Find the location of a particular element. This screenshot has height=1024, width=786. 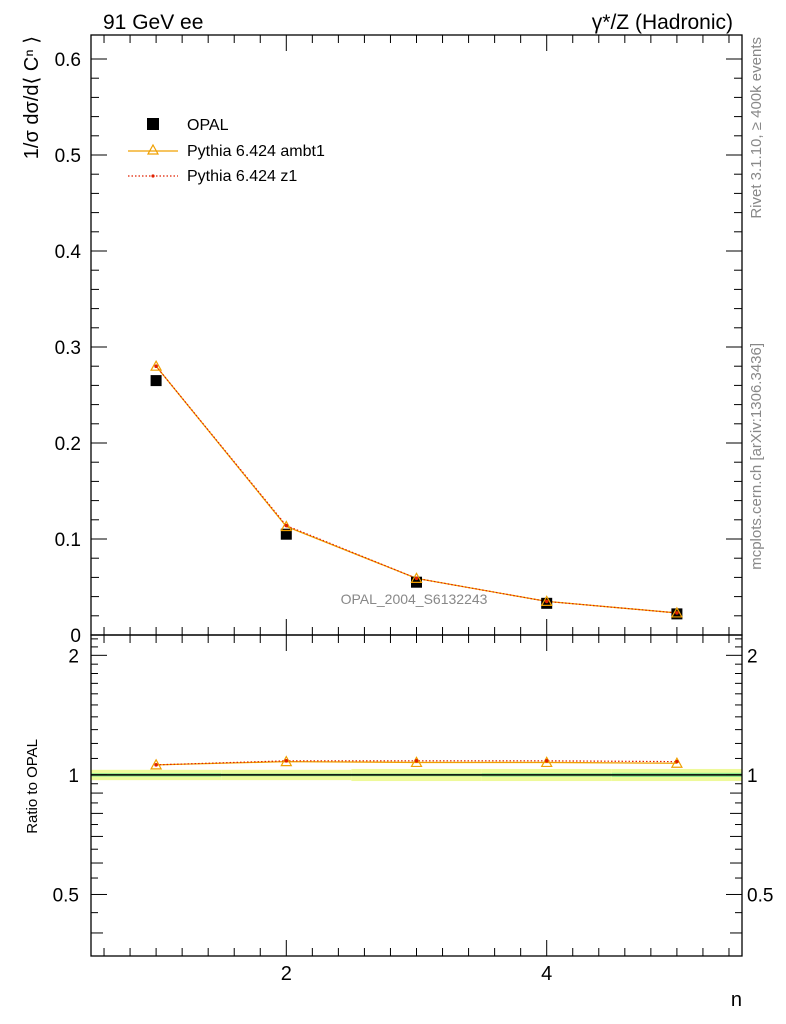

ratio-ytick-label-right: 2 is located at coordinates (752, 656).